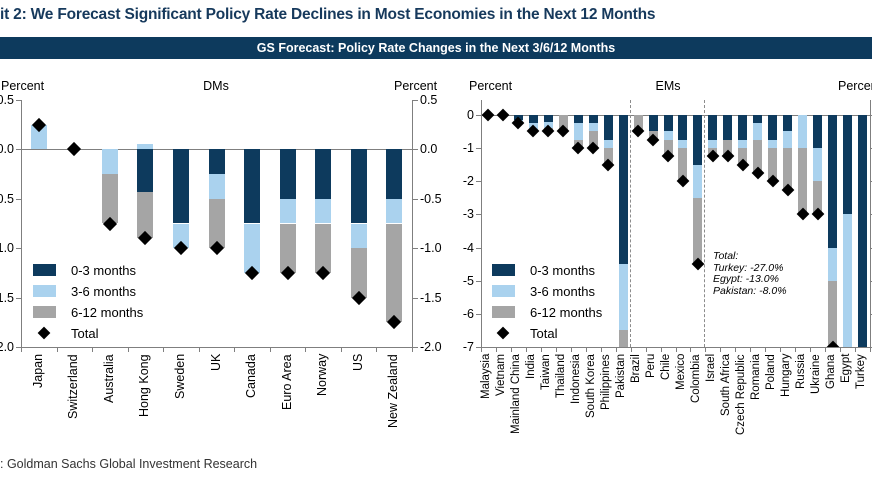 Image resolution: width=872 pixels, height=491 pixels. Describe the element at coordinates (468, 181) in the screenshot. I see `y-tick-label: -2` at that location.